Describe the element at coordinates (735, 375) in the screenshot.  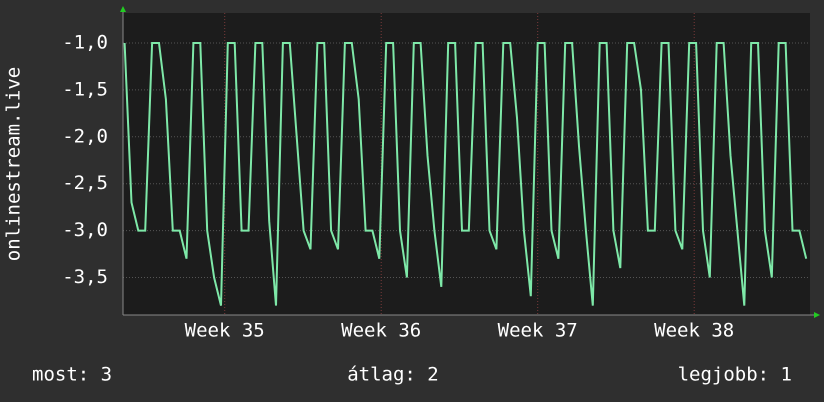
I see `footer-best: legjobb: 1` at that location.